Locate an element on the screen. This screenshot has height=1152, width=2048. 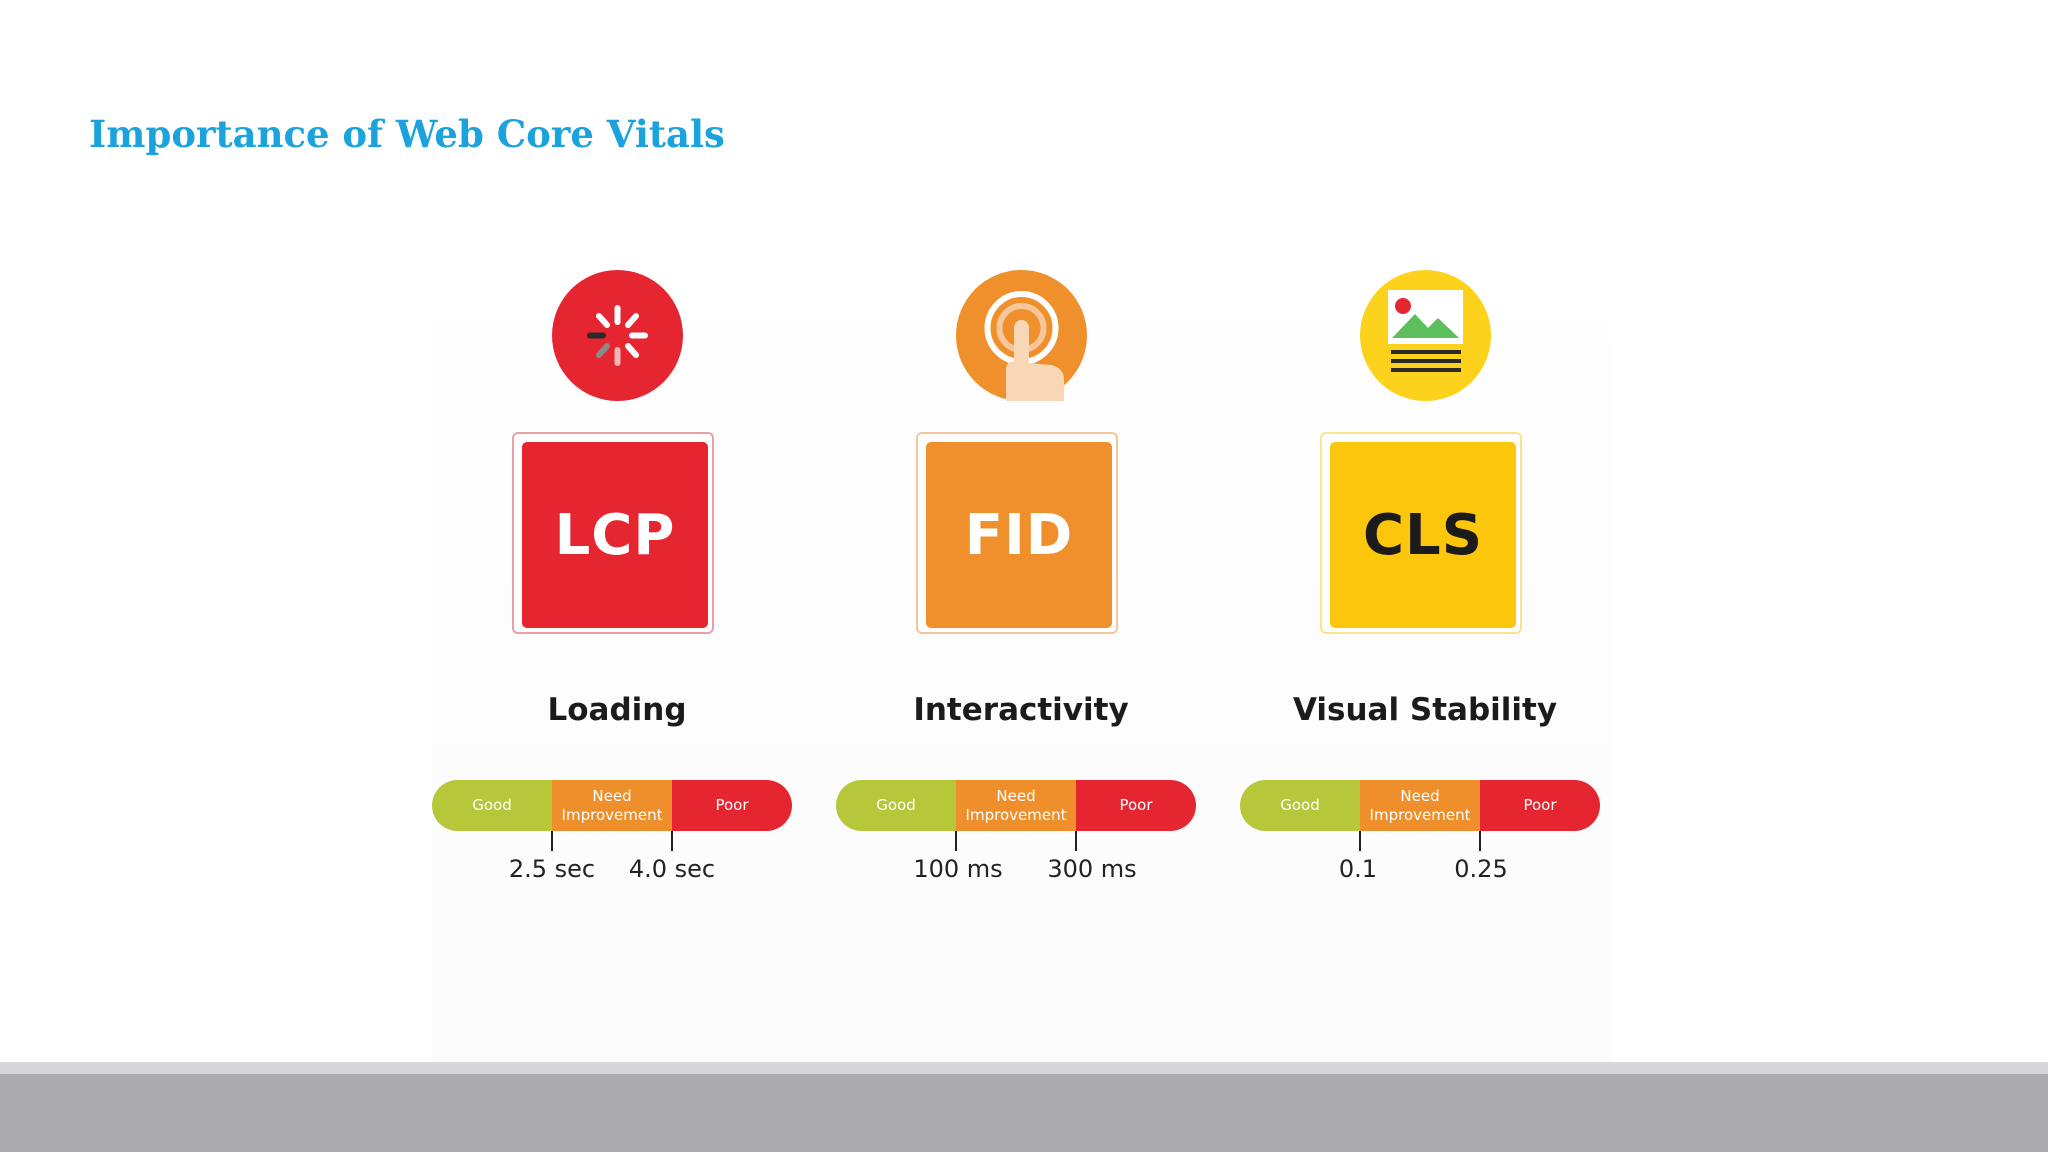
threshold-high: 0.25 is located at coordinates (1481, 869).